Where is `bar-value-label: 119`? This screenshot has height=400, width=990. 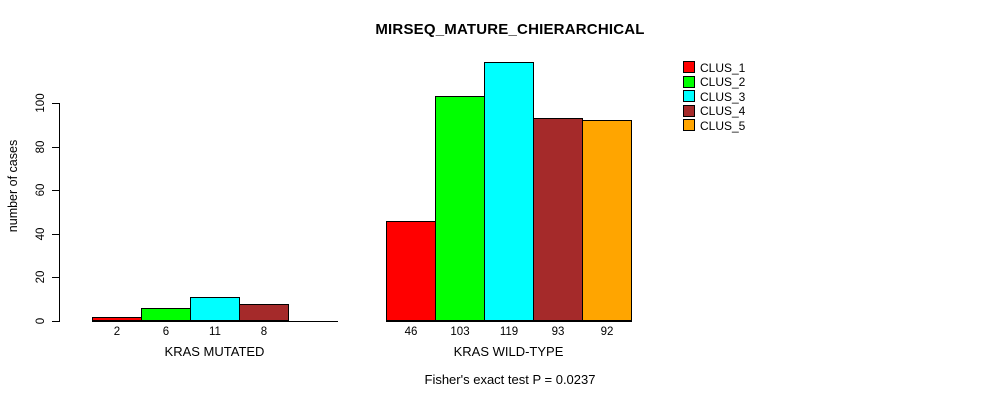
bar-value-label: 119 is located at coordinates (509, 332).